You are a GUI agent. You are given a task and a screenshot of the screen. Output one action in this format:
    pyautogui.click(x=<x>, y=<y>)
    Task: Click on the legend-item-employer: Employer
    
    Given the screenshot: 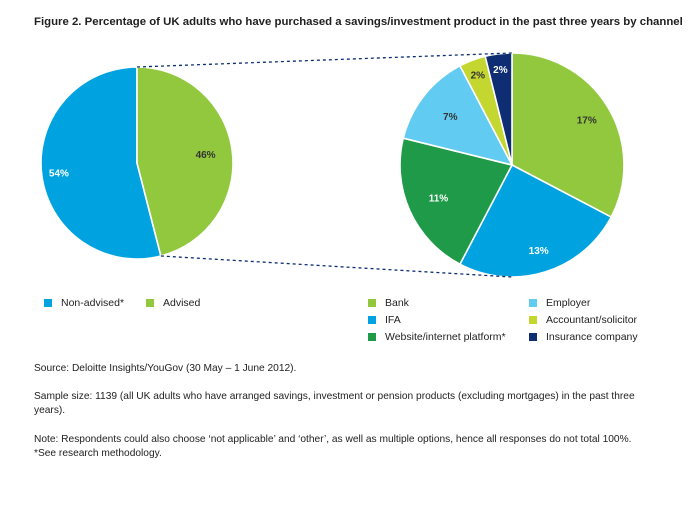 What is the action you would take?
    pyautogui.click(x=559, y=303)
    